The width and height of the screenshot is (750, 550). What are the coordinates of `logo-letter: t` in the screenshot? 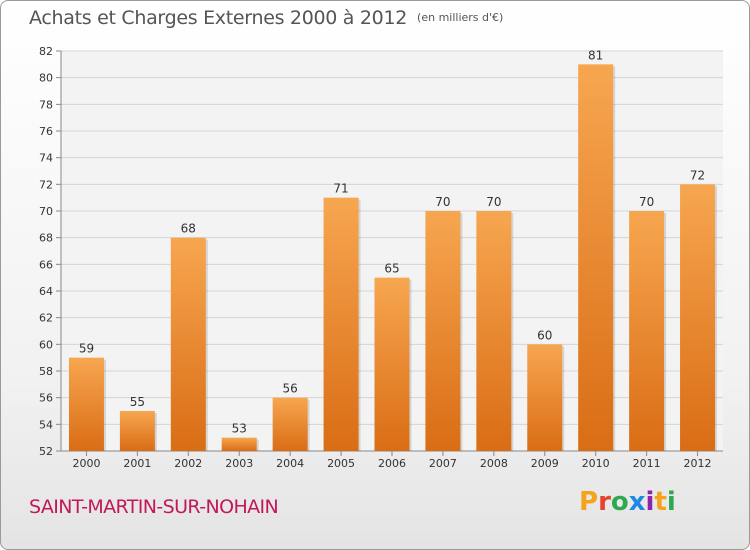 It's located at (660, 502).